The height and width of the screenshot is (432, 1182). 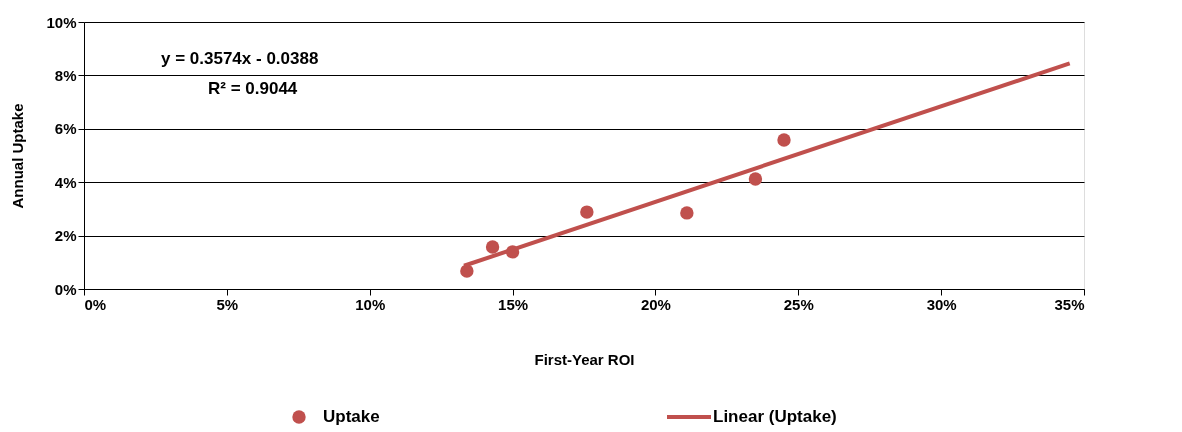 I want to click on y-tick-label: 8%, so click(x=65, y=75).